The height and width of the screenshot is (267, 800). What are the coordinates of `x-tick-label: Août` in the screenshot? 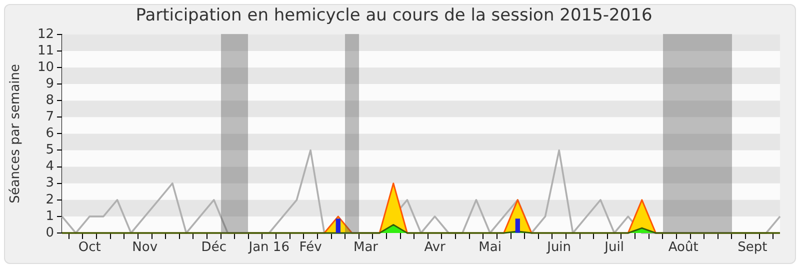 It's located at (683, 248).